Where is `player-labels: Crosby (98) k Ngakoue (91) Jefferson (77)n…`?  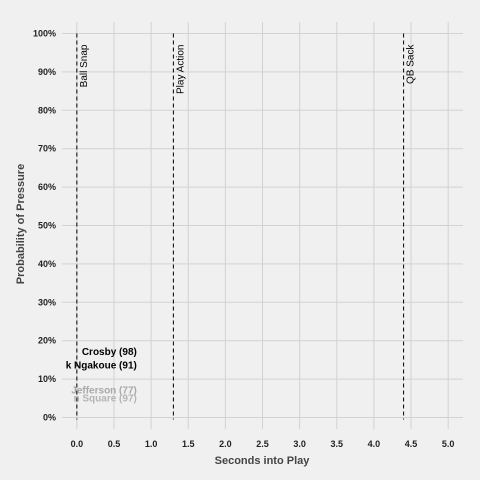 player-labels: Crosby (98) k Ngakoue (91) Jefferson (77)n… is located at coordinates (101, 375).